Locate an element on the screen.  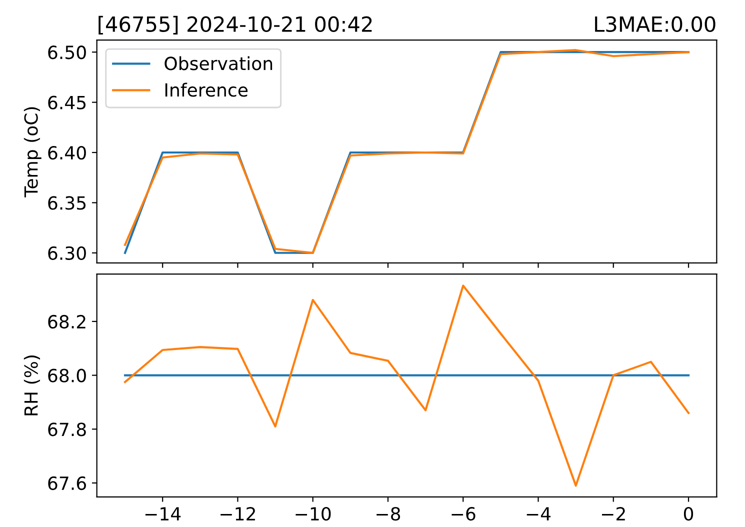
y-tick-label: 6.45 is located at coordinates (67, 103).